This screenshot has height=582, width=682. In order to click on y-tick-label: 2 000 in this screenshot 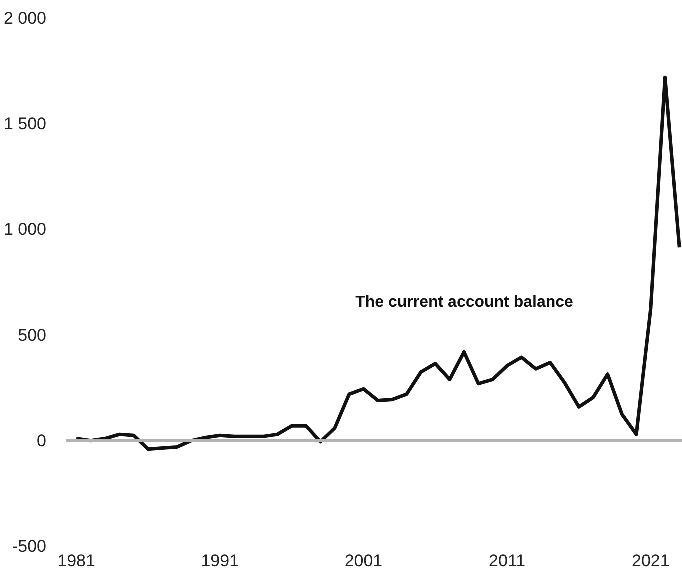, I will do `click(25, 18)`.